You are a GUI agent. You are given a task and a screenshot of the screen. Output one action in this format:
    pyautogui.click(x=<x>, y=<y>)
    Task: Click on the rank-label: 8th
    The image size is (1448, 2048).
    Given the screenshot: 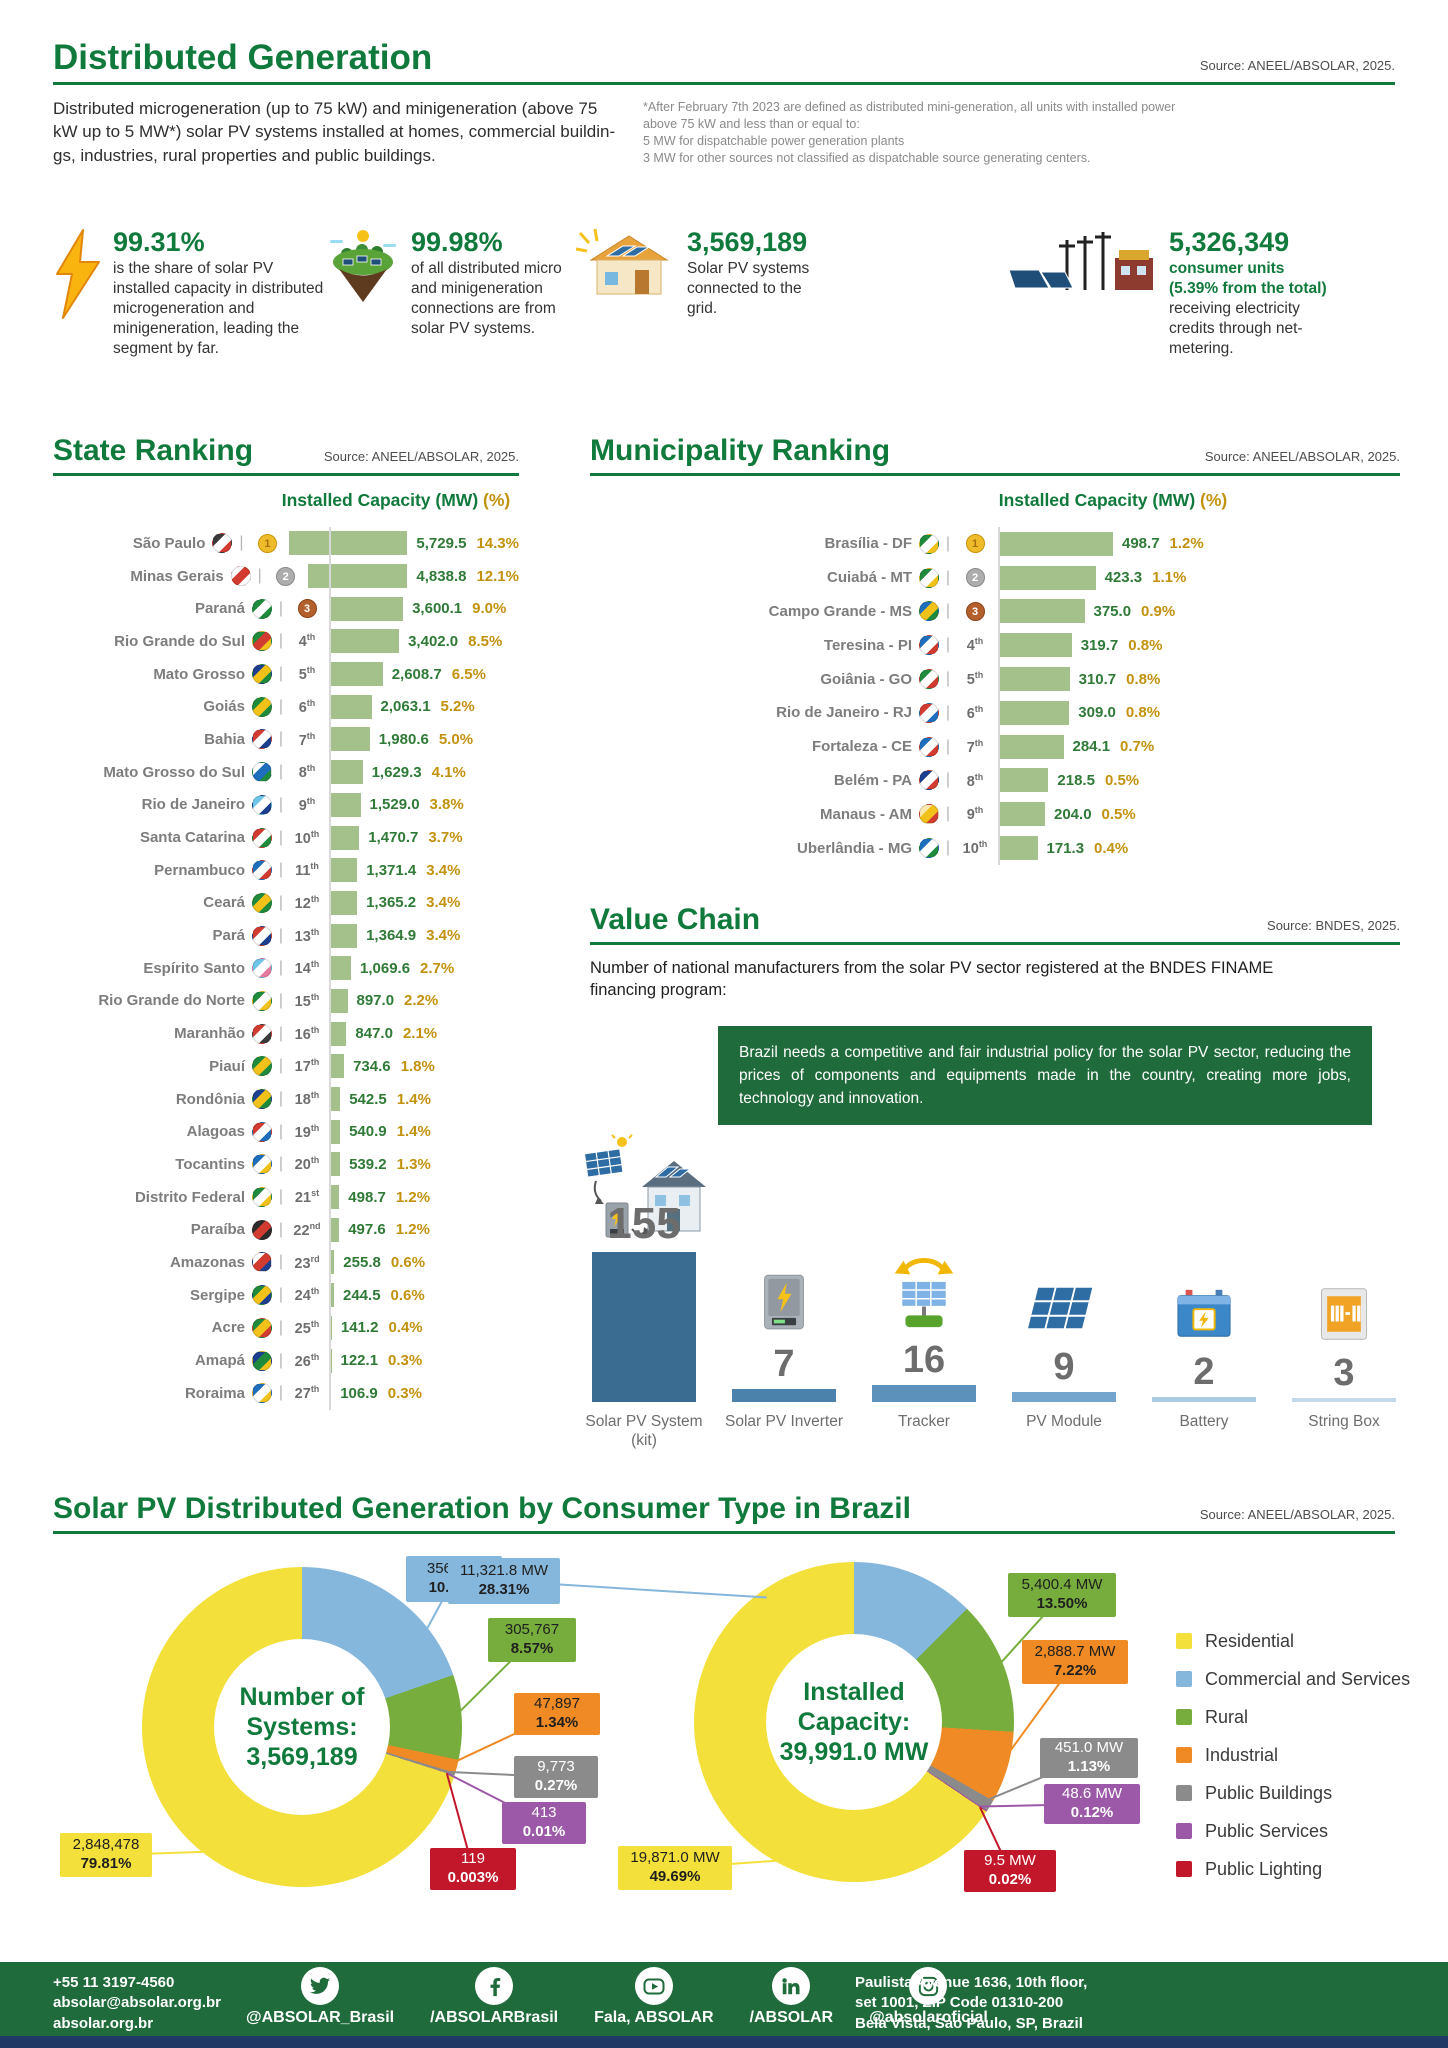 What is the action you would take?
    pyautogui.click(x=307, y=772)
    